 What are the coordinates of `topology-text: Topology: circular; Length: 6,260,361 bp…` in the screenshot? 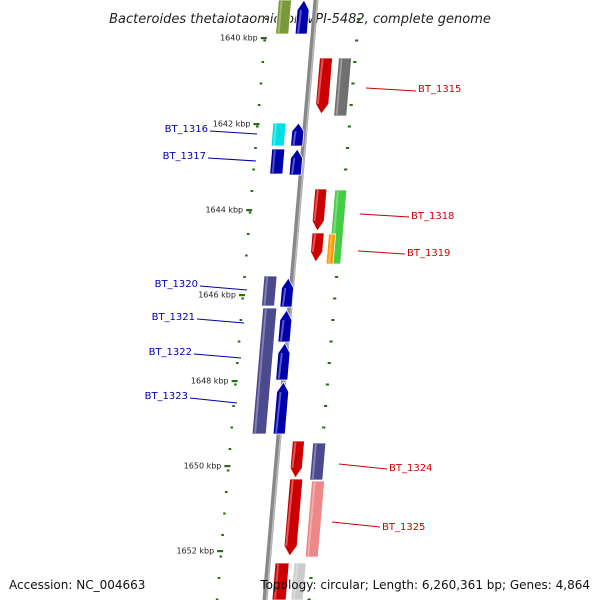 It's located at (425, 585).